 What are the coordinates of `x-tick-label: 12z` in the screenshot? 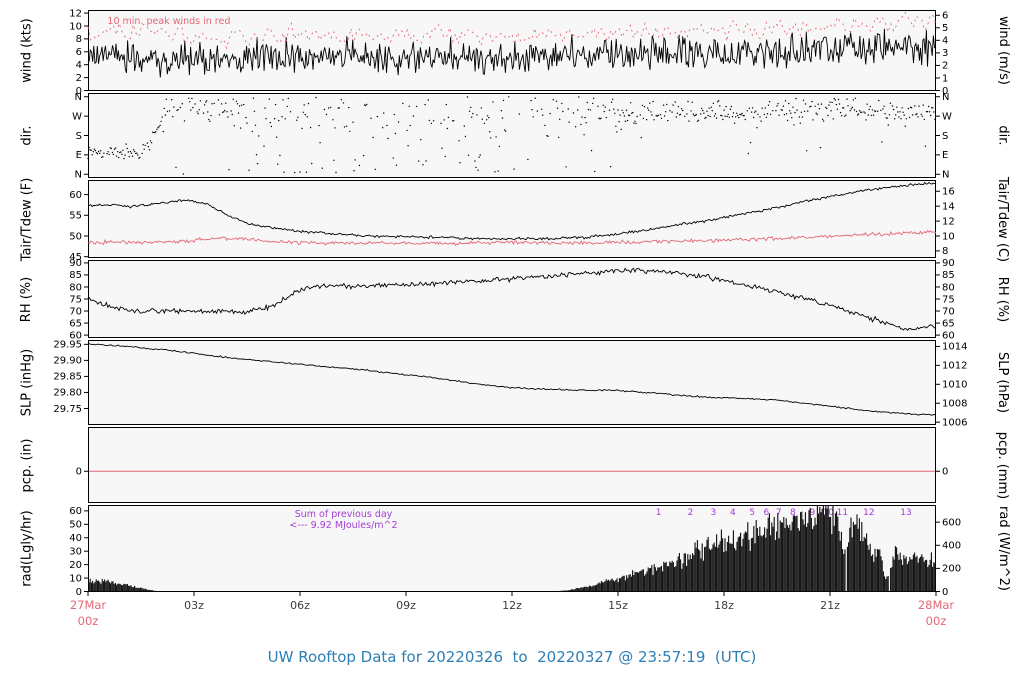 It's located at (512, 605).